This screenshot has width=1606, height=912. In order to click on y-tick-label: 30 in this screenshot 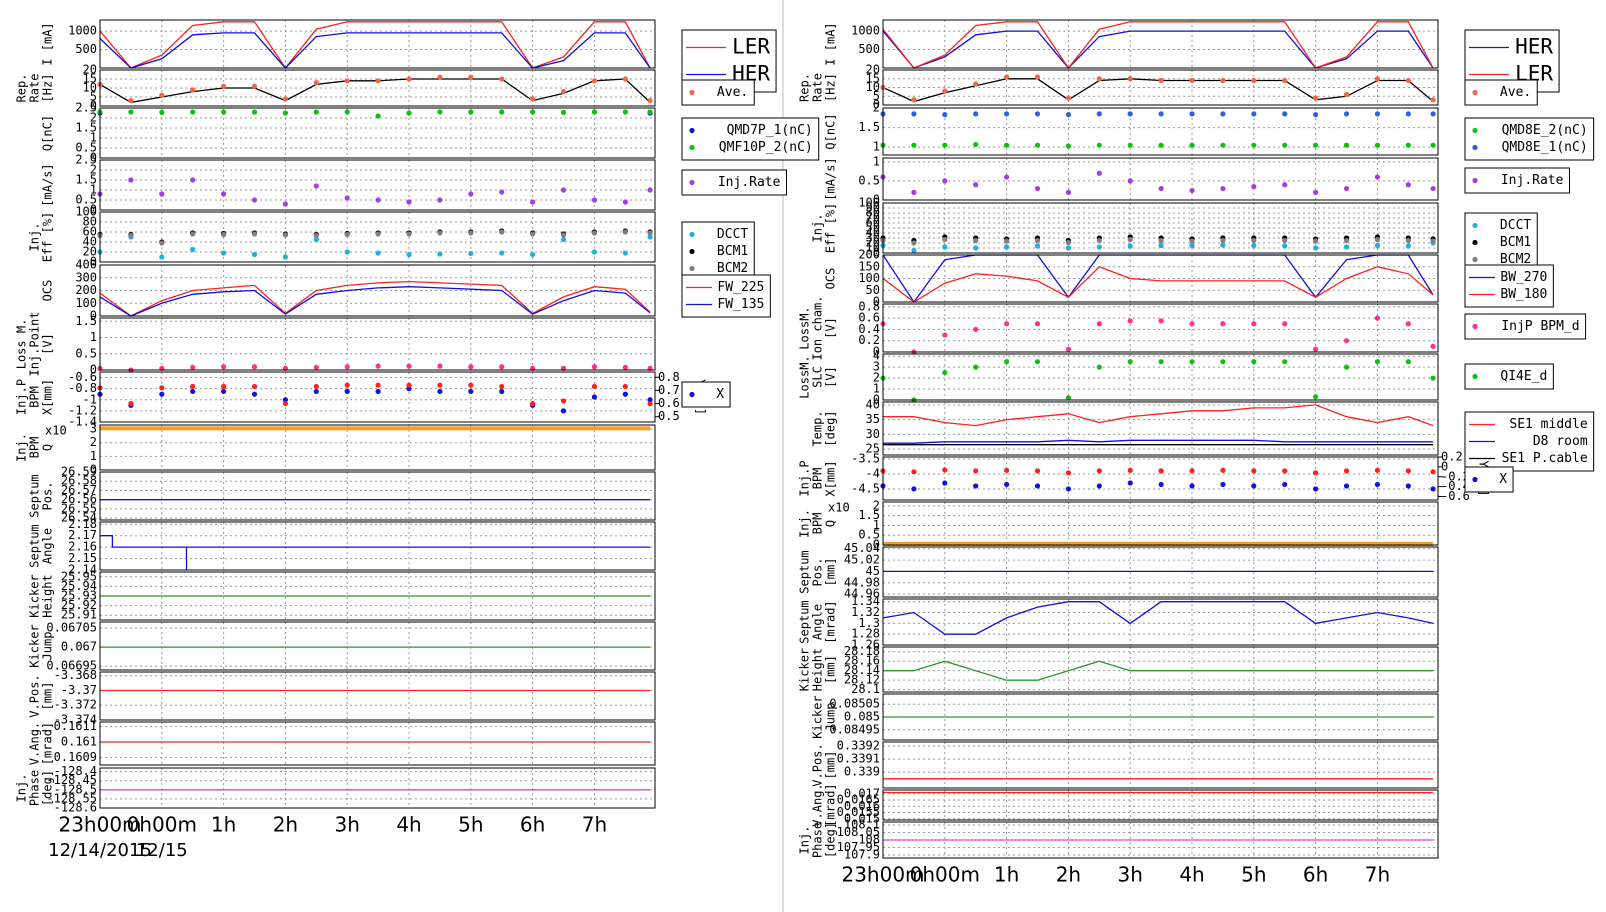, I will do `click(873, 434)`.